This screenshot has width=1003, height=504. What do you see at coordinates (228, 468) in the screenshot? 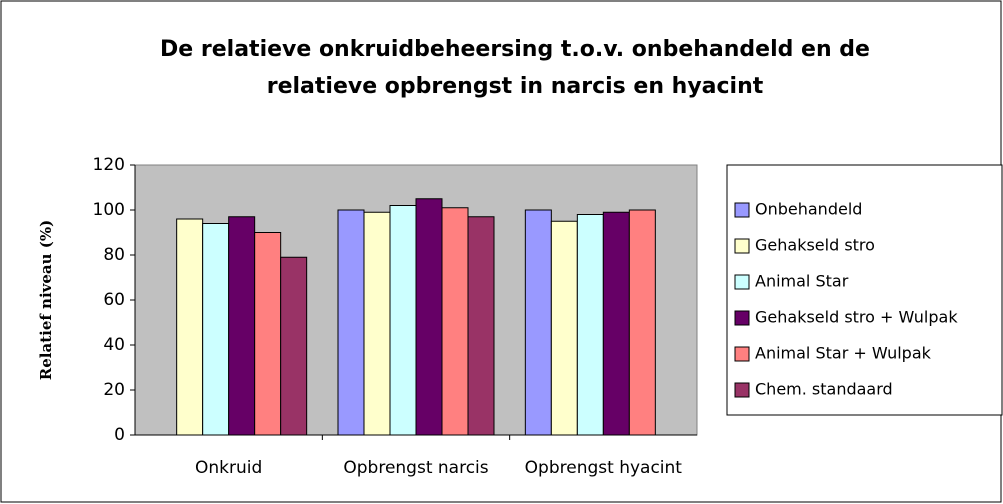
I see `x-tick-label: Onkruid` at bounding box center [228, 468].